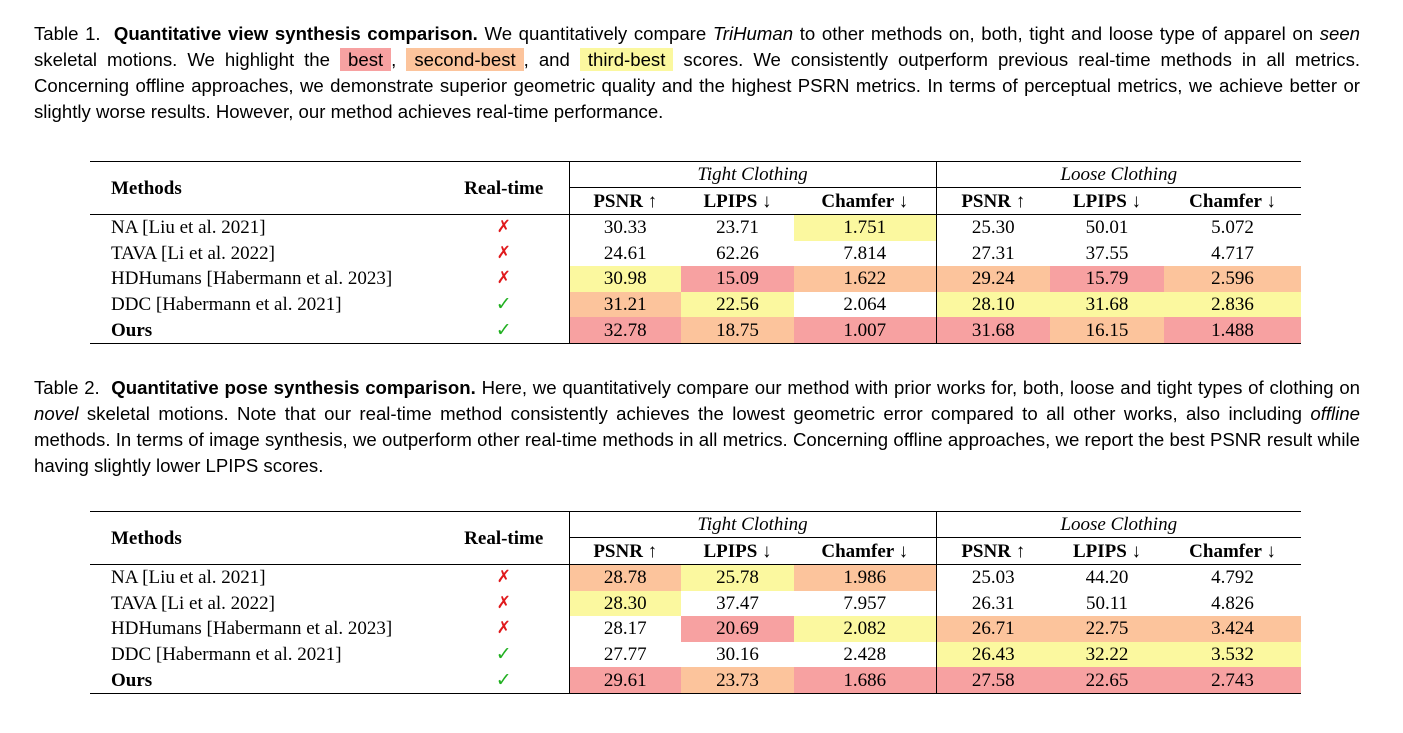 The height and width of the screenshot is (733, 1403). Describe the element at coordinates (626, 59) in the screenshot. I see `legend-third-best: third-best` at that location.